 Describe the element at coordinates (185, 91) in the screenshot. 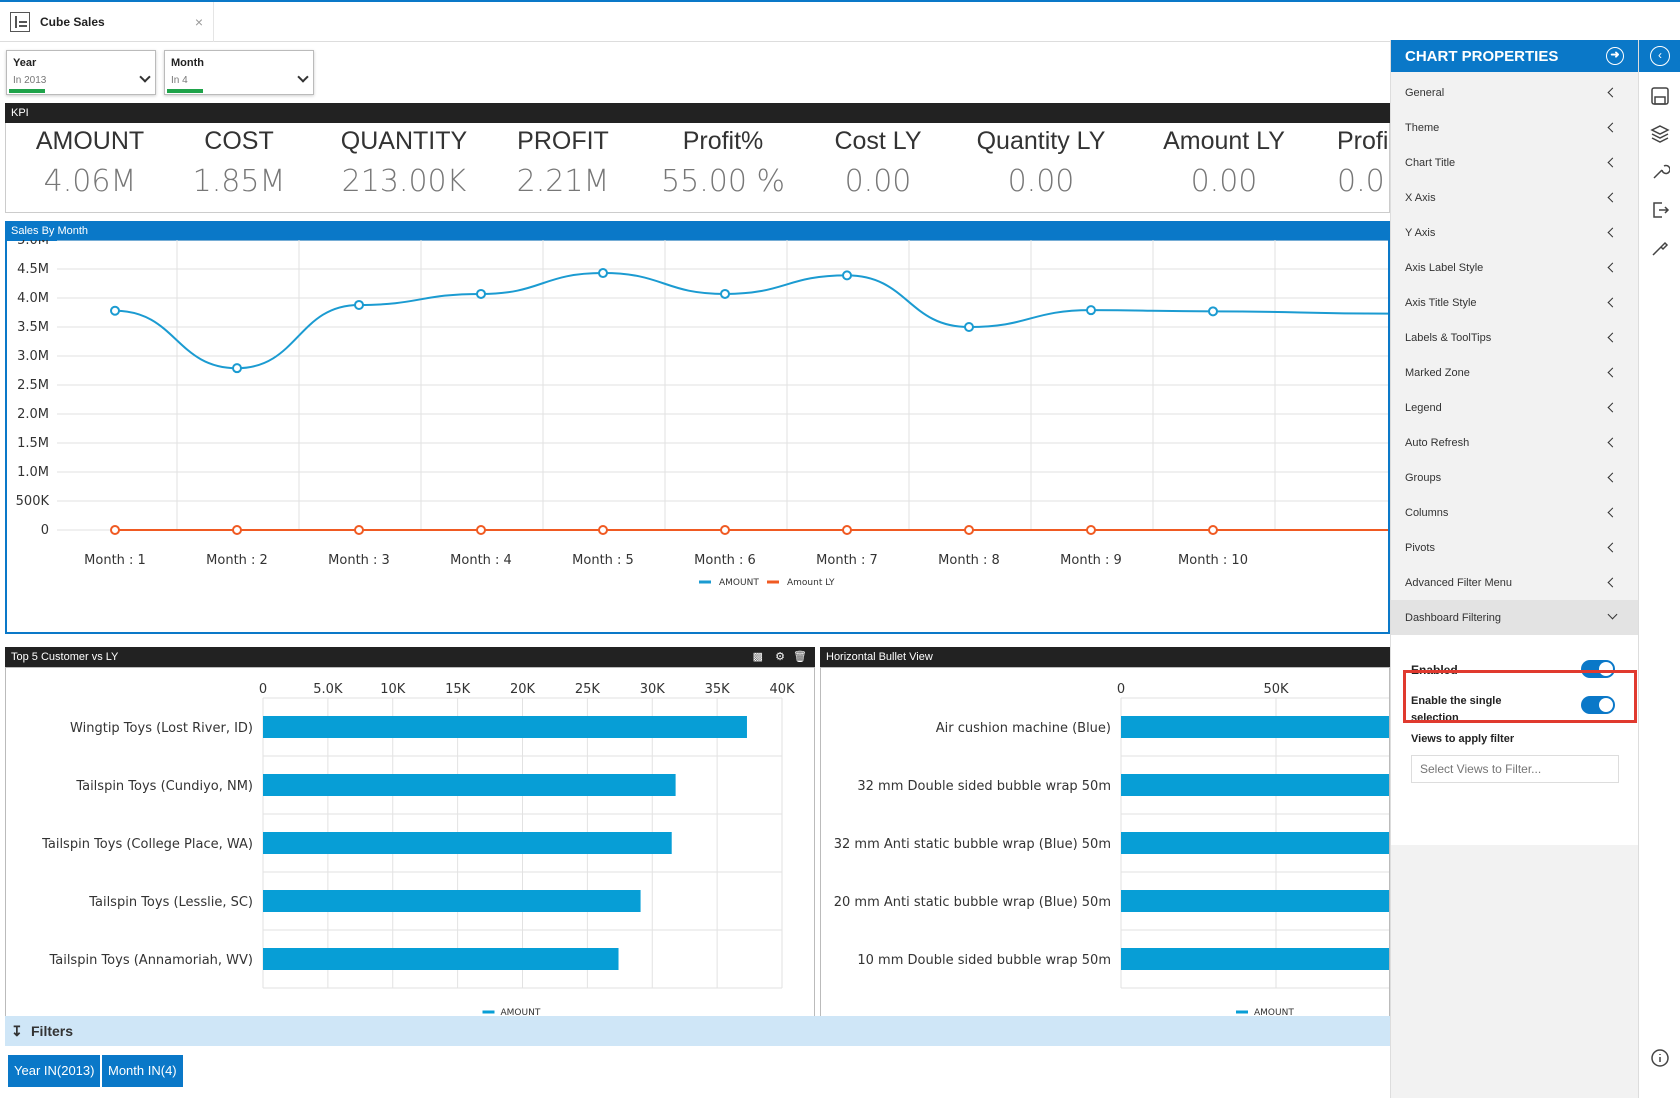

I see `filter-active-indicator` at that location.